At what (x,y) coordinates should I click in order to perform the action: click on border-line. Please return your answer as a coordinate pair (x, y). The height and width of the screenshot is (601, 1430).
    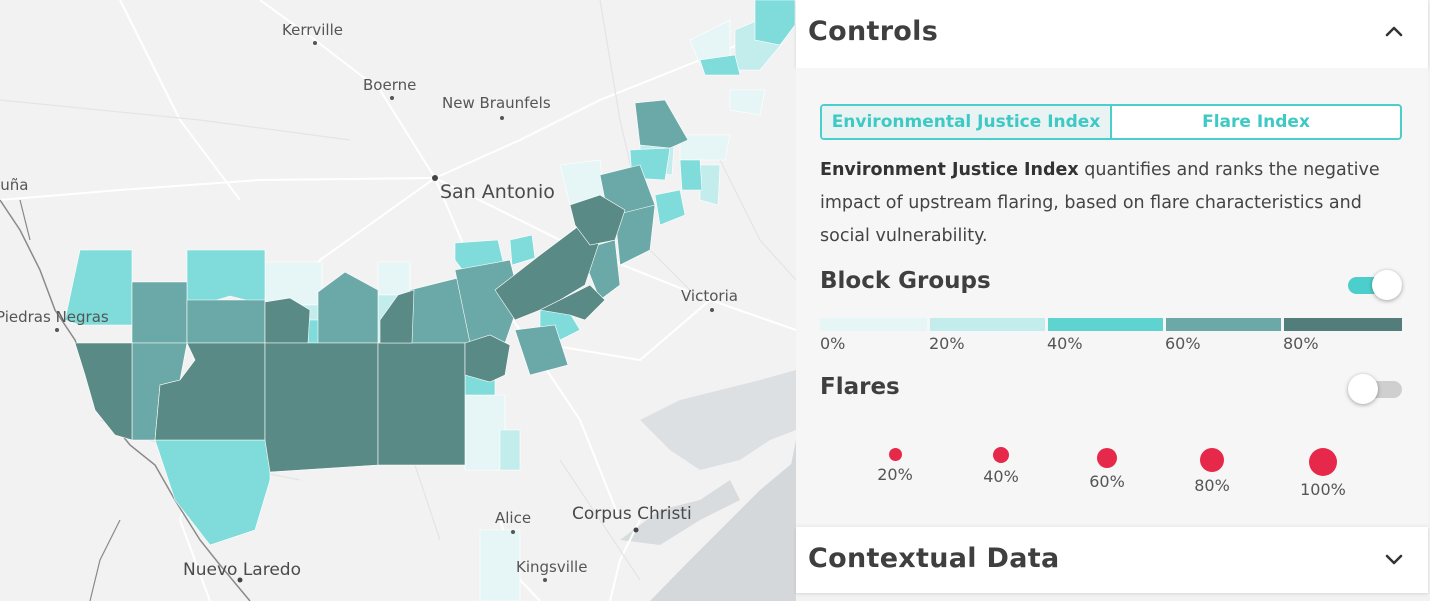
    Looking at the image, I should click on (25, 220).